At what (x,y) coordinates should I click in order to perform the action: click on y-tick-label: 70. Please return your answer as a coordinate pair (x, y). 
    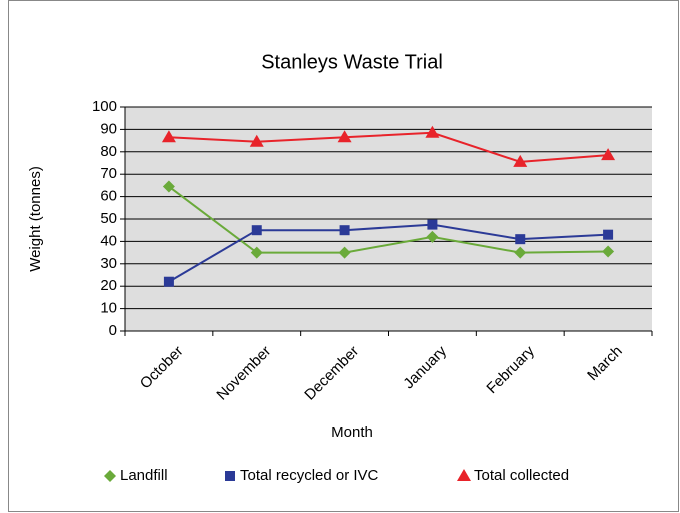
    Looking at the image, I should click on (108, 173).